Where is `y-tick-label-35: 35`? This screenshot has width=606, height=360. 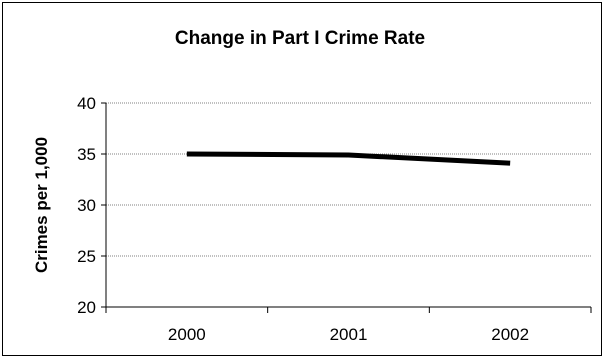 y-tick-label-35: 35 is located at coordinates (86, 154).